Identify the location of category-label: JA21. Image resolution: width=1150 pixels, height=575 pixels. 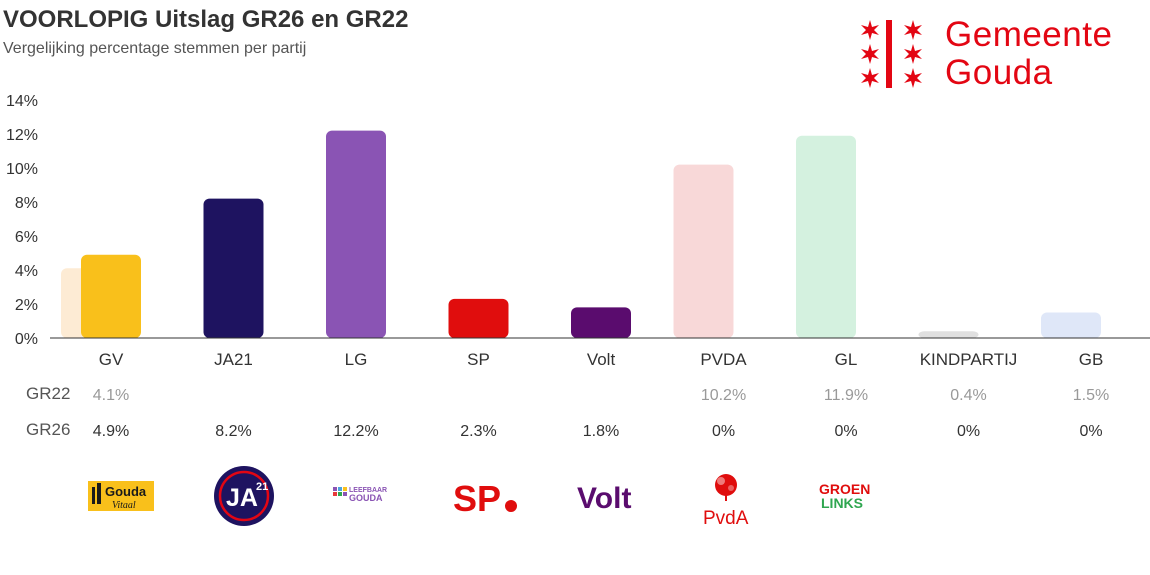
(233, 359).